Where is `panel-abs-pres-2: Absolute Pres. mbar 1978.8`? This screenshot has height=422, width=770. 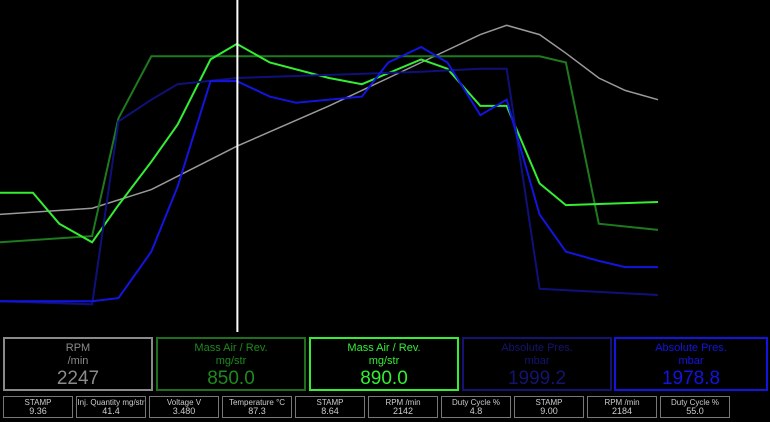
panel-abs-pres-2: Absolute Pres. mbar 1978.8 is located at coordinates (691, 364).